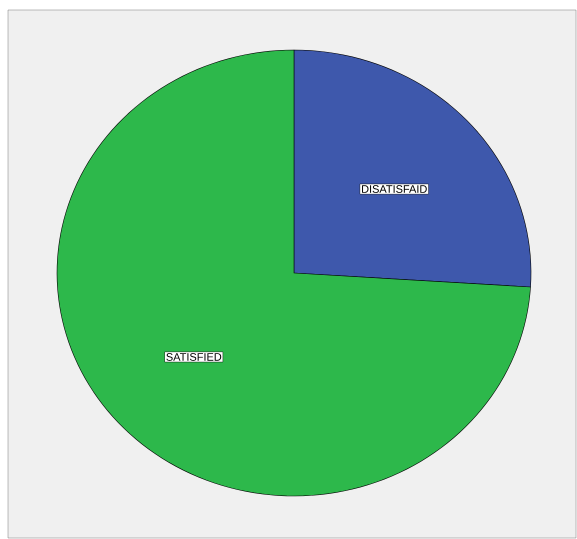 The width and height of the screenshot is (577, 539). Describe the element at coordinates (394, 189) in the screenshot. I see `slice-label: DISATISFAID` at that location.